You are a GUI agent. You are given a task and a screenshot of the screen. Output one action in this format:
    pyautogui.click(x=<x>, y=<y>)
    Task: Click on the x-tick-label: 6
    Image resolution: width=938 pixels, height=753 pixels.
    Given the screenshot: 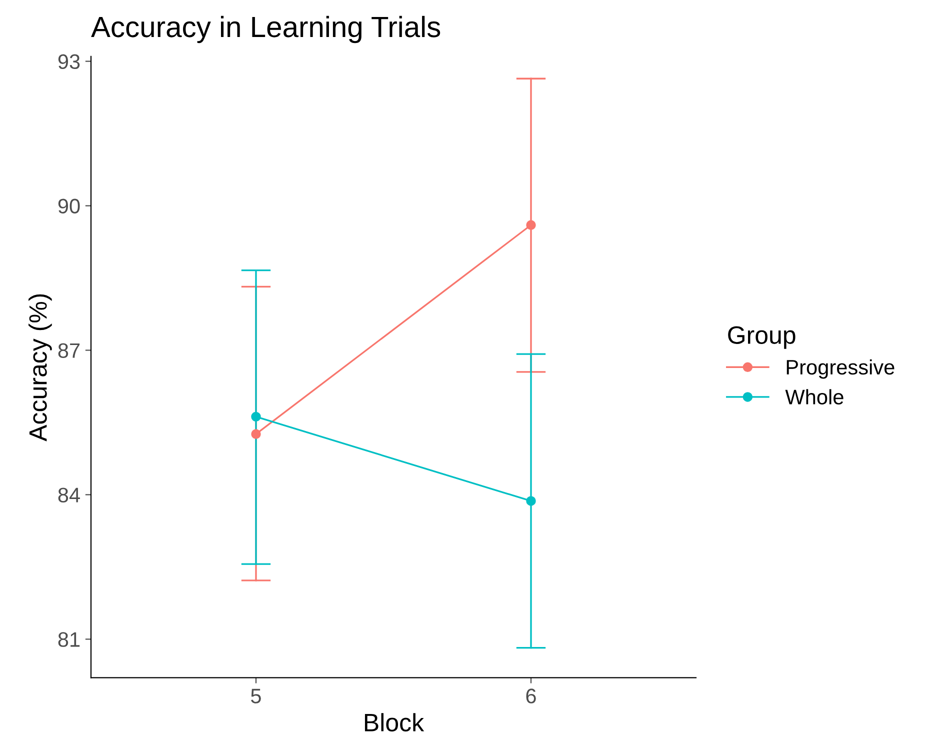 What is the action you would take?
    pyautogui.click(x=531, y=696)
    